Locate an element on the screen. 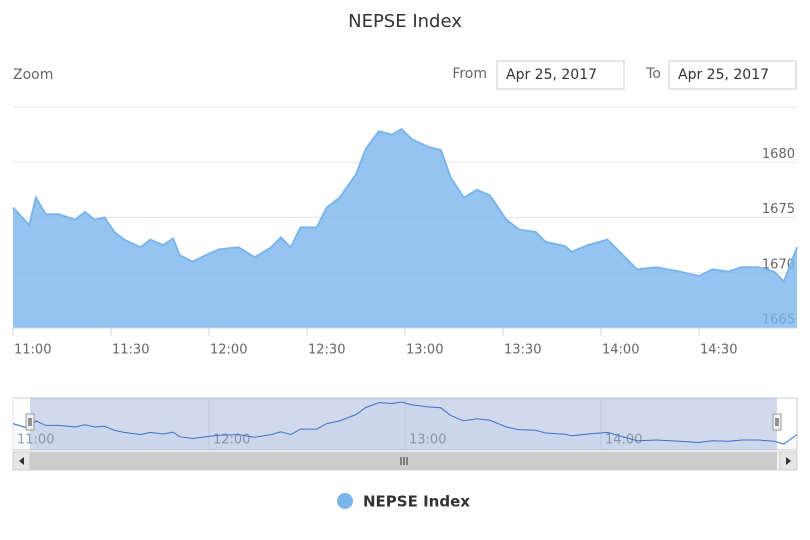  legend-label: NEPSE Index is located at coordinates (416, 502).